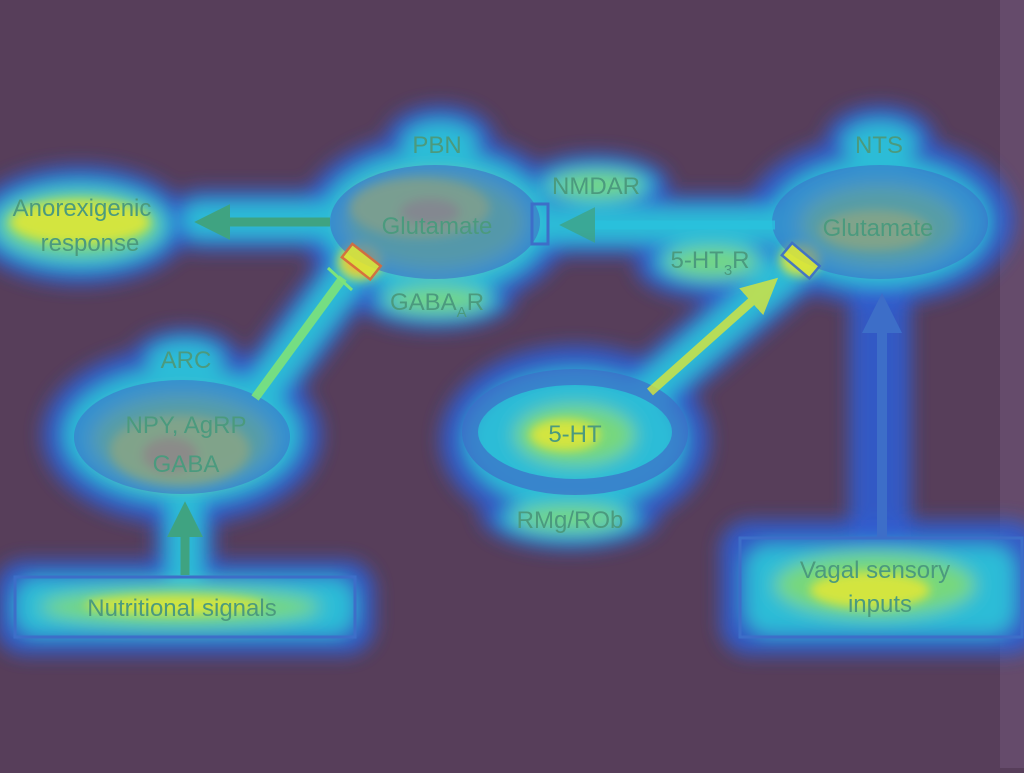 The image size is (1024, 773). What do you see at coordinates (437, 226) in the screenshot?
I see `pbn-node-text: Glutamate` at bounding box center [437, 226].